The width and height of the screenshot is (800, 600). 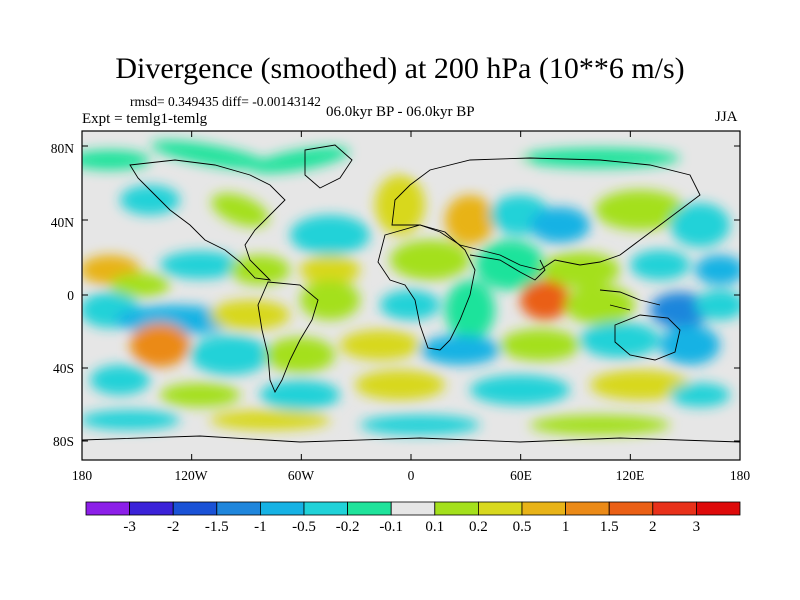 What do you see at coordinates (521, 475) in the screenshot?
I see `lon-label-60e: 60E` at bounding box center [521, 475].